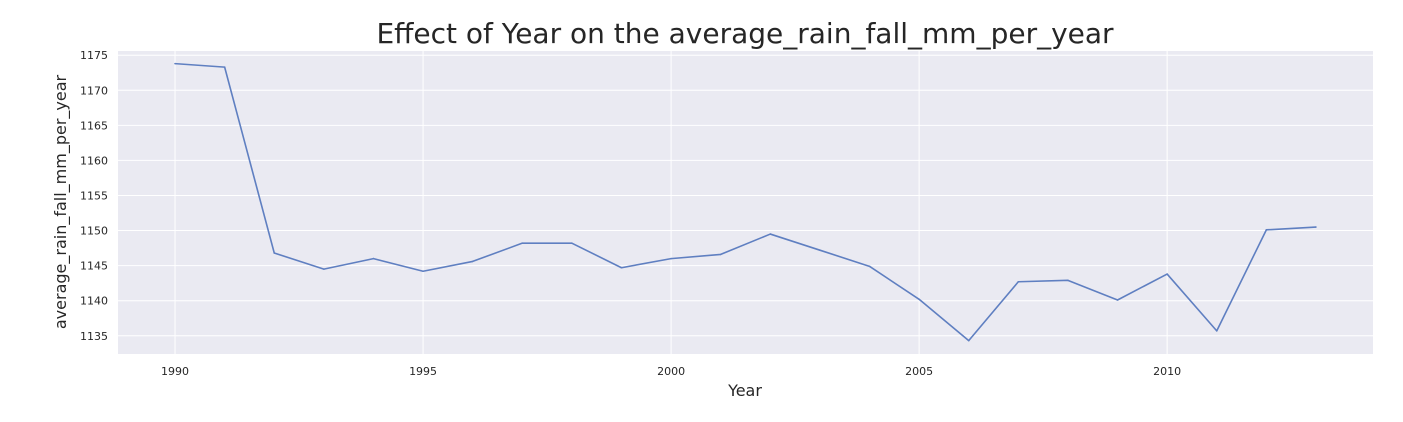 The image size is (1403, 422). I want to click on x-tick-label: 2005, so click(919, 371).